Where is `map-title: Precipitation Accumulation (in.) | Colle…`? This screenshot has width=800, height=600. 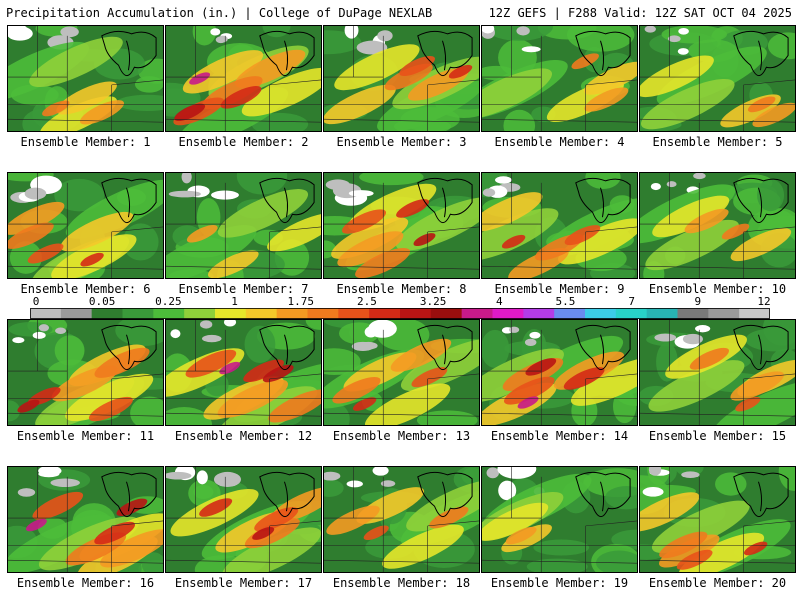
map-title: Precipitation Accumulation (in.) | Colle… is located at coordinates (219, 13).